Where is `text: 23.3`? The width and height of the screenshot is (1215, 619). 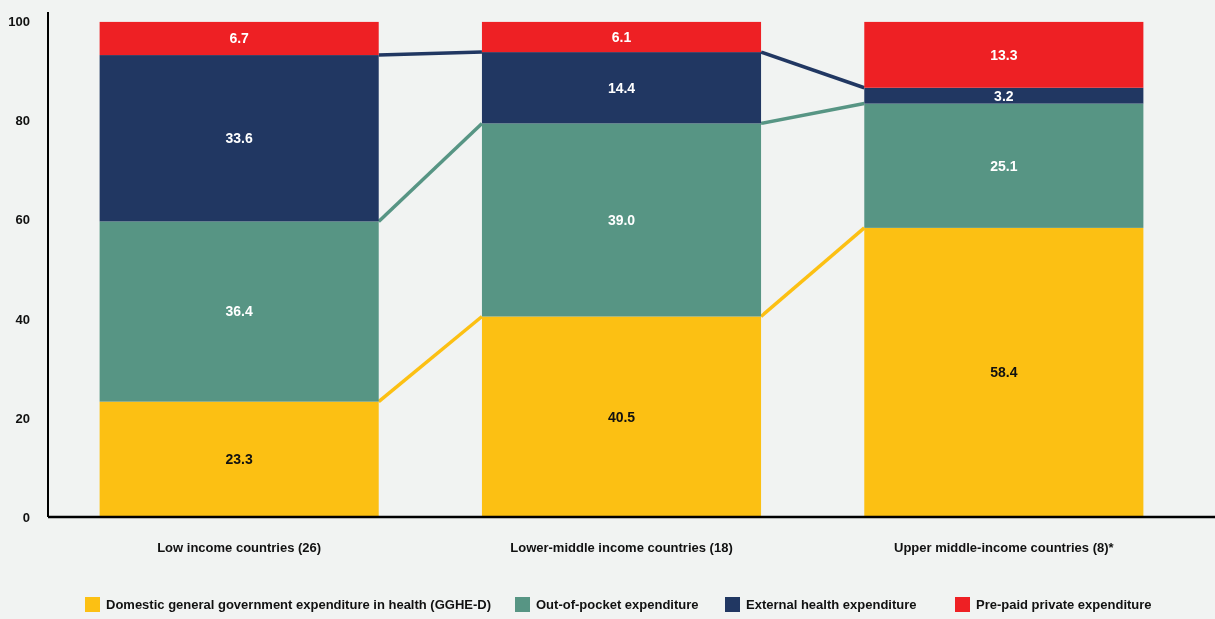
text: 23.3 is located at coordinates (239, 459).